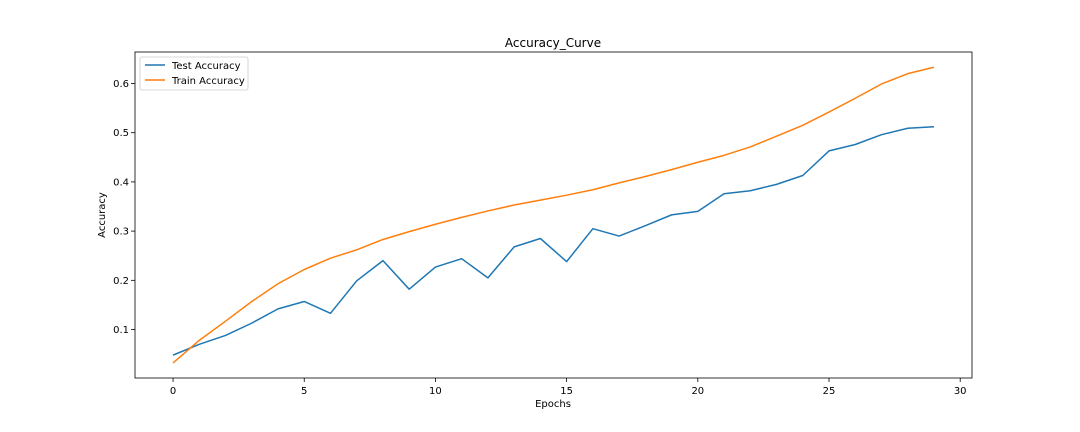 The image size is (1080, 432). Describe the element at coordinates (553, 404) in the screenshot. I see `x-axis-label: Epochs` at that location.